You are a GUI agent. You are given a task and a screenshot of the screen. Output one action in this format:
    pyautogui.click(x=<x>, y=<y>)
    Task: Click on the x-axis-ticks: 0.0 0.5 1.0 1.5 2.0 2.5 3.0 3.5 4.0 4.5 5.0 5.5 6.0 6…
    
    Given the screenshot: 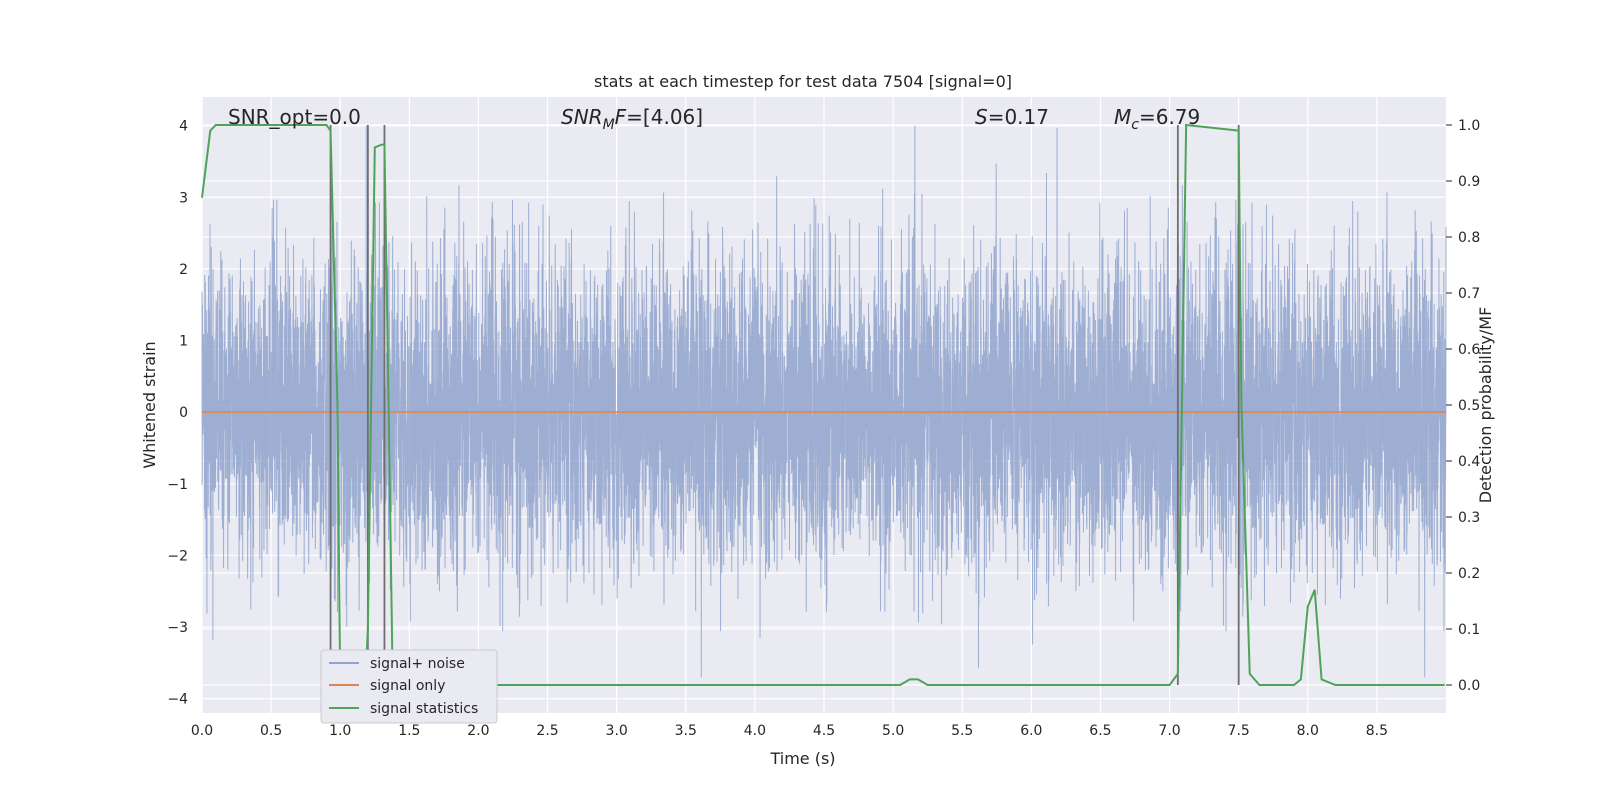 What is the action you would take?
    pyautogui.click(x=789, y=731)
    